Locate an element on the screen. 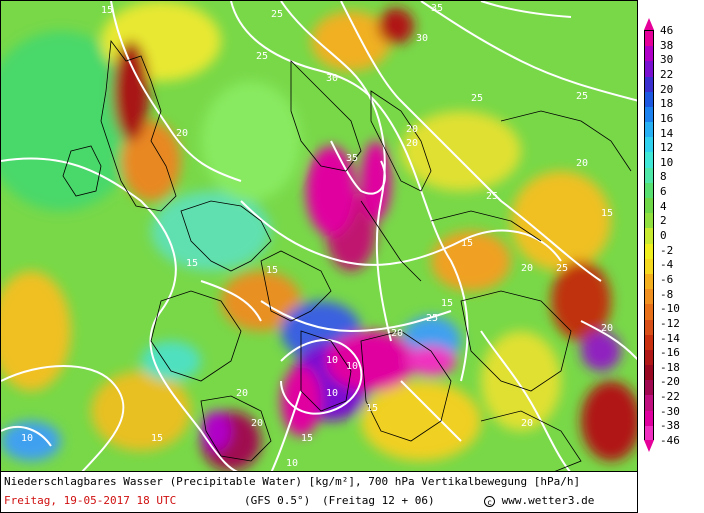  legend-tick-label: 2 is located at coordinates (663, 221).